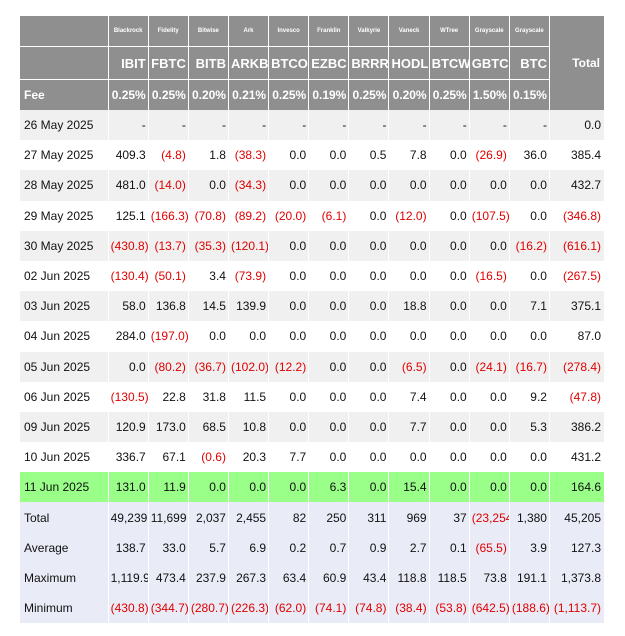 The width and height of the screenshot is (625, 636). What do you see at coordinates (64, 517) in the screenshot?
I see `summary-label: Total` at bounding box center [64, 517].